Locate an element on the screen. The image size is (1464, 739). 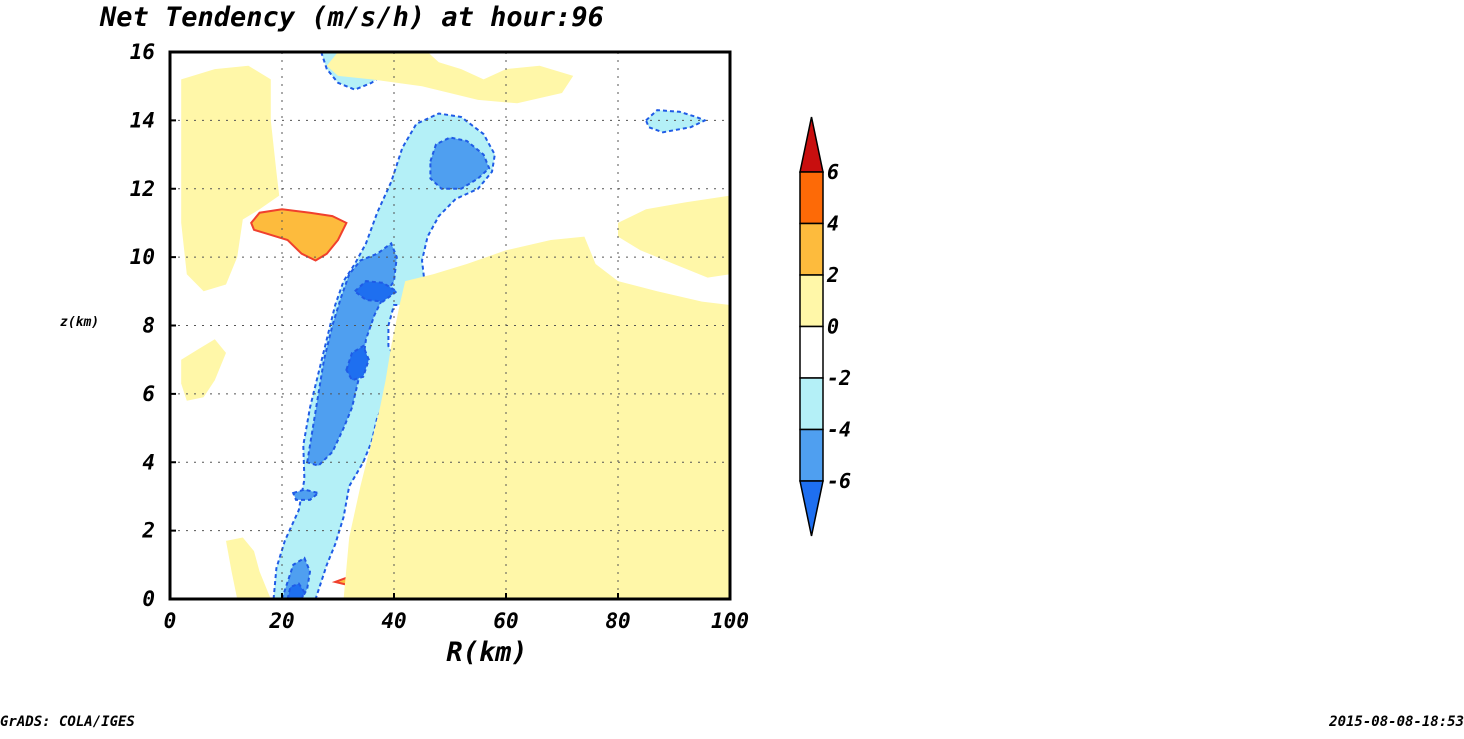
y-tick-label-8: 16 is located at coordinates (142, 52).